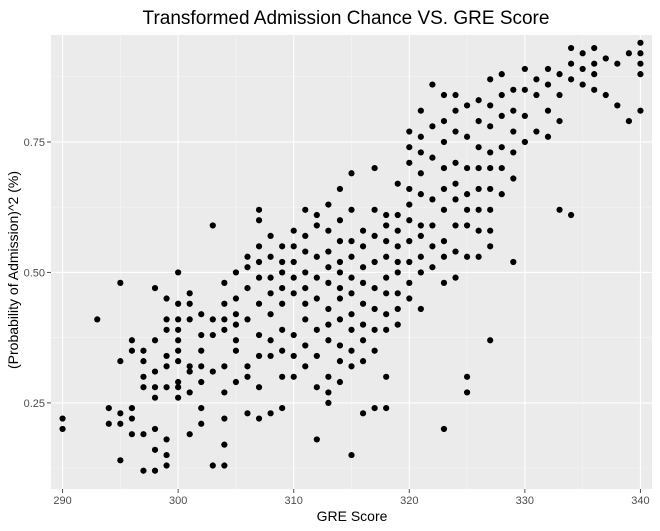  Describe the element at coordinates (34, 404) in the screenshot. I see `y-tick-label: 0.25` at that location.